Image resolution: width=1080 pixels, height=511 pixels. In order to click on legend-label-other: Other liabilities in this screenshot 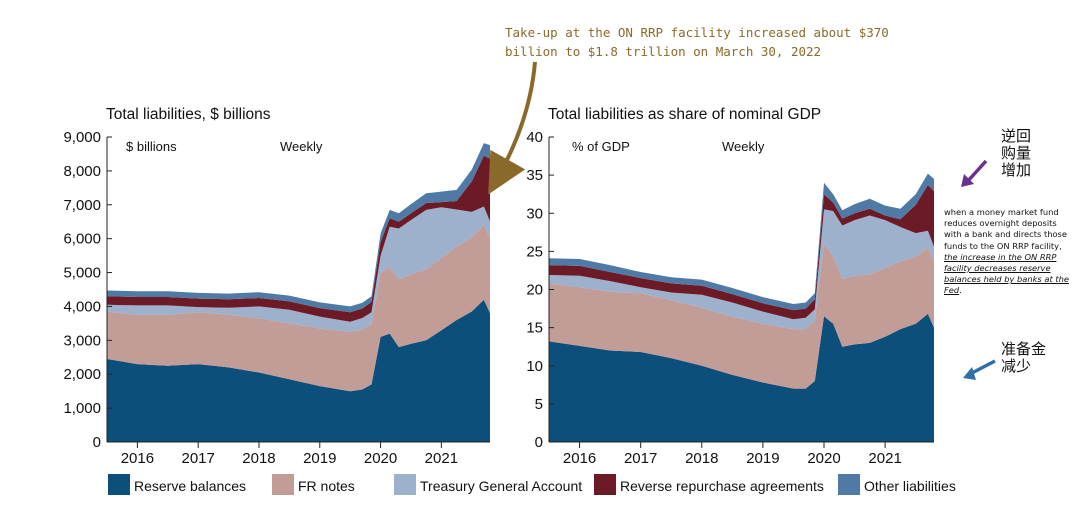, I will do `click(910, 486)`.